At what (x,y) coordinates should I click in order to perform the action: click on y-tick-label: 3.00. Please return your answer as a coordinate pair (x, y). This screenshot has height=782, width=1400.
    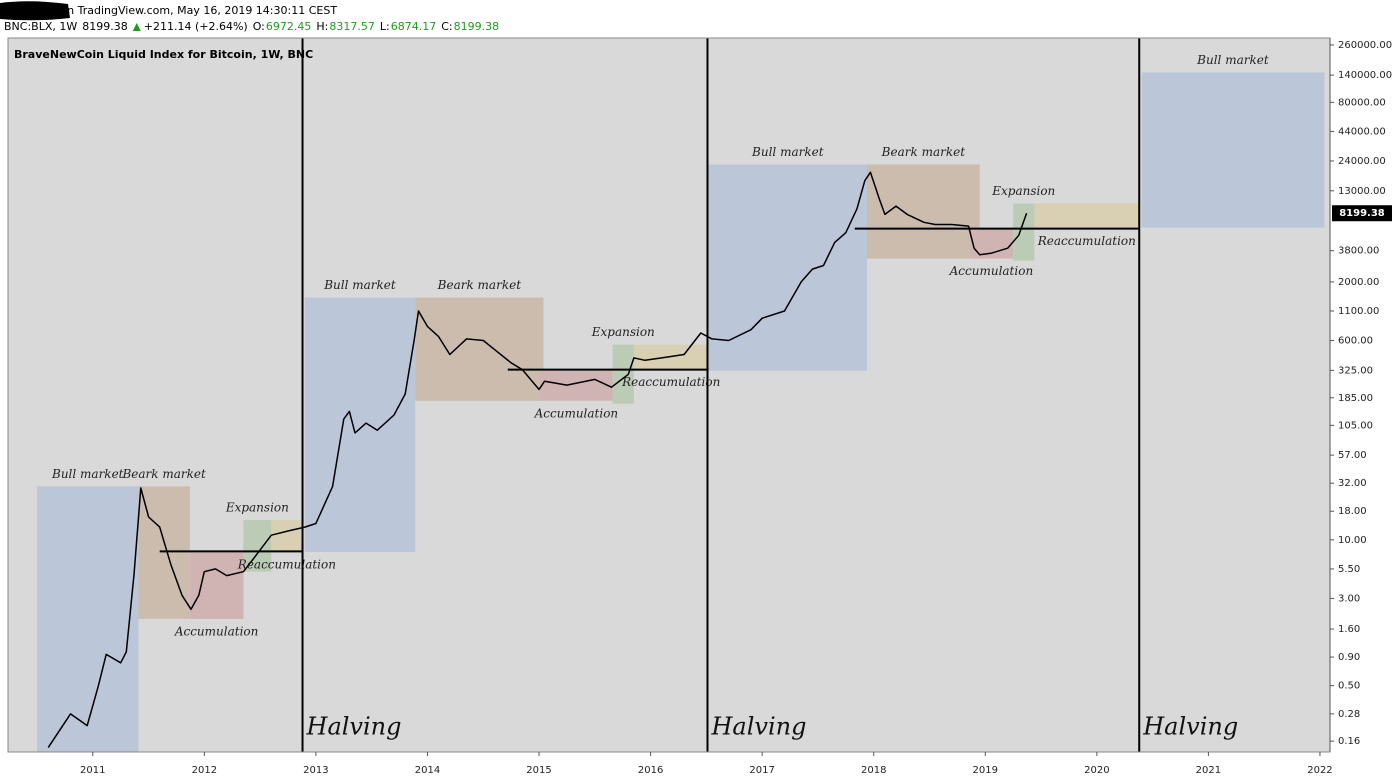
    Looking at the image, I should click on (1349, 598).